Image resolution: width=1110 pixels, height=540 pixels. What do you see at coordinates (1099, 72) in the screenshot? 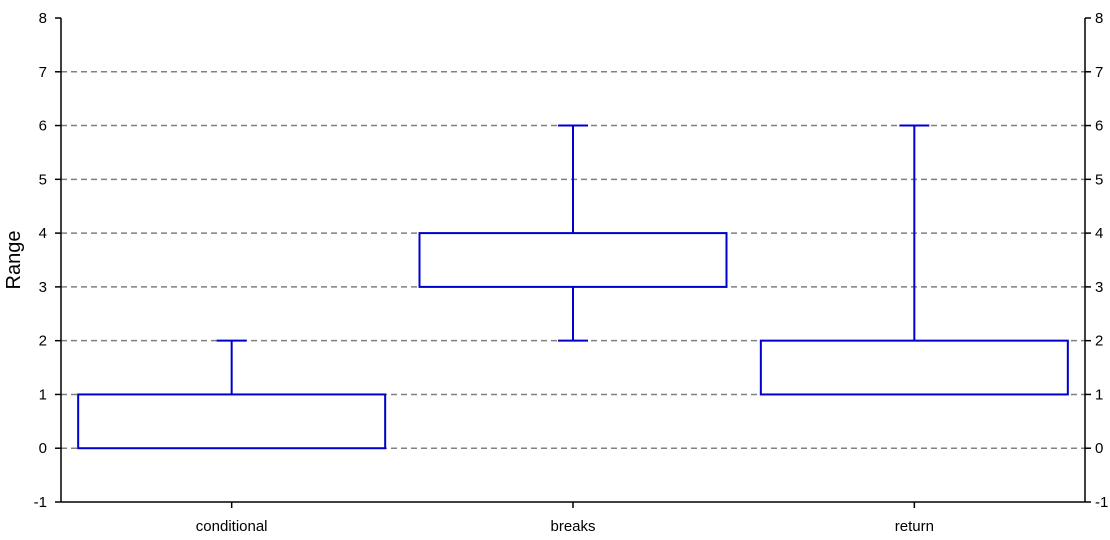
I see `y-tick-label-right: 7` at bounding box center [1099, 72].